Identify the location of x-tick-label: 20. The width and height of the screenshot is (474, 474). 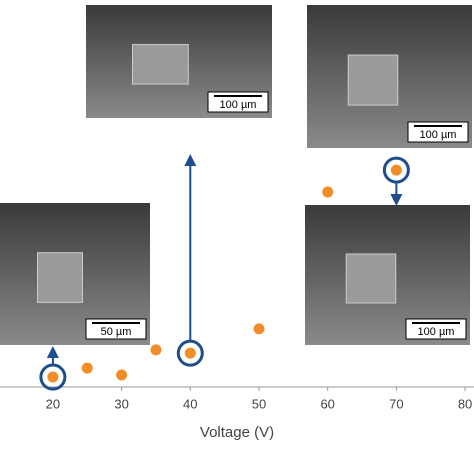
(53, 403).